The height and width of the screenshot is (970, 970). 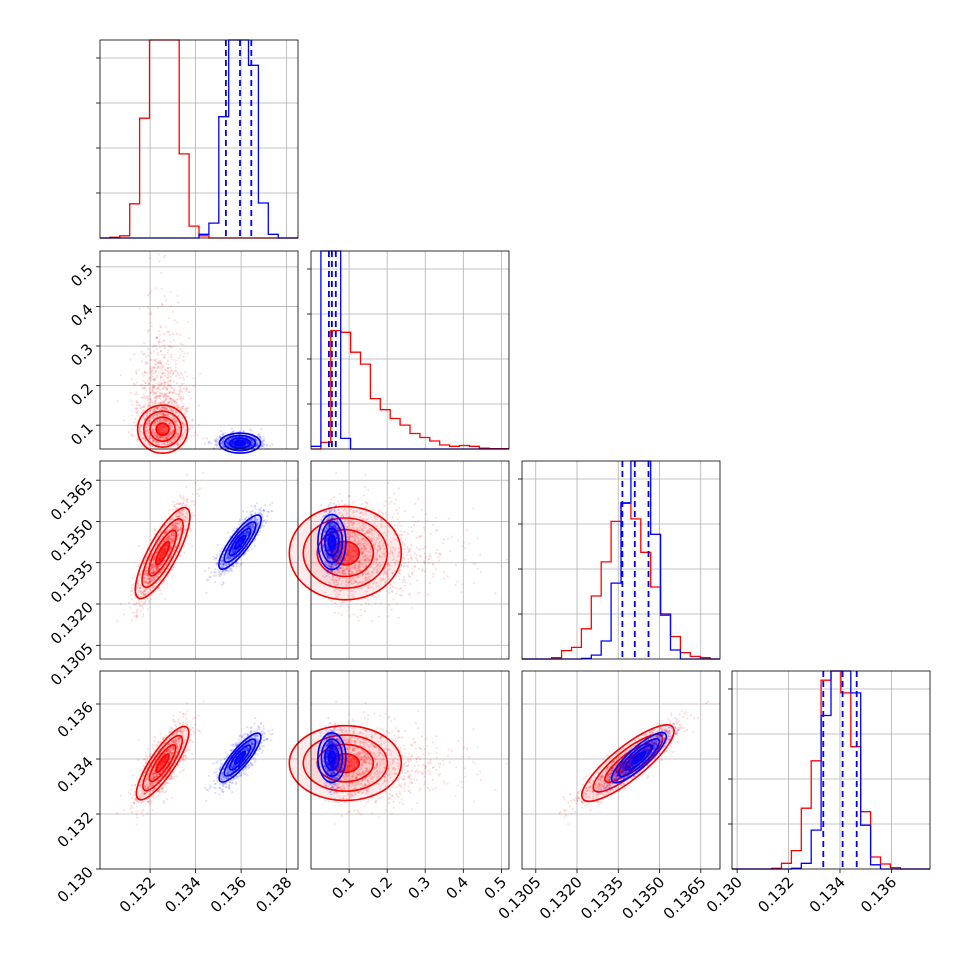 What do you see at coordinates (238, 547) in the screenshot?
I see `scatter-blue-p1-p3` at bounding box center [238, 547].